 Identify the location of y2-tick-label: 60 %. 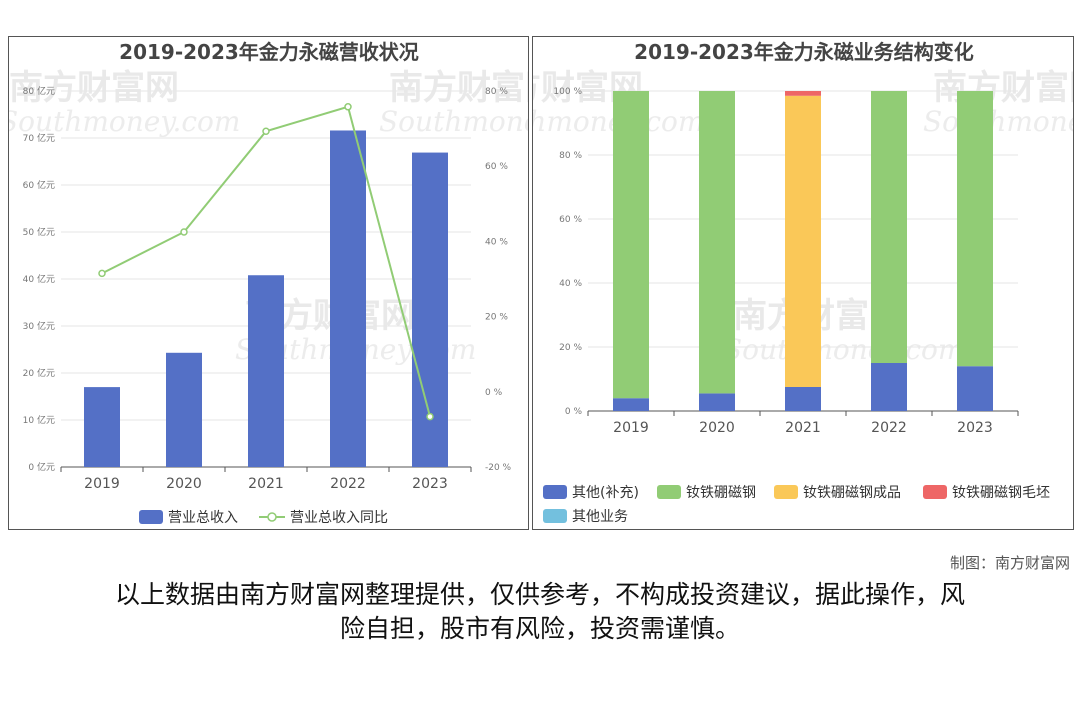
(496, 167).